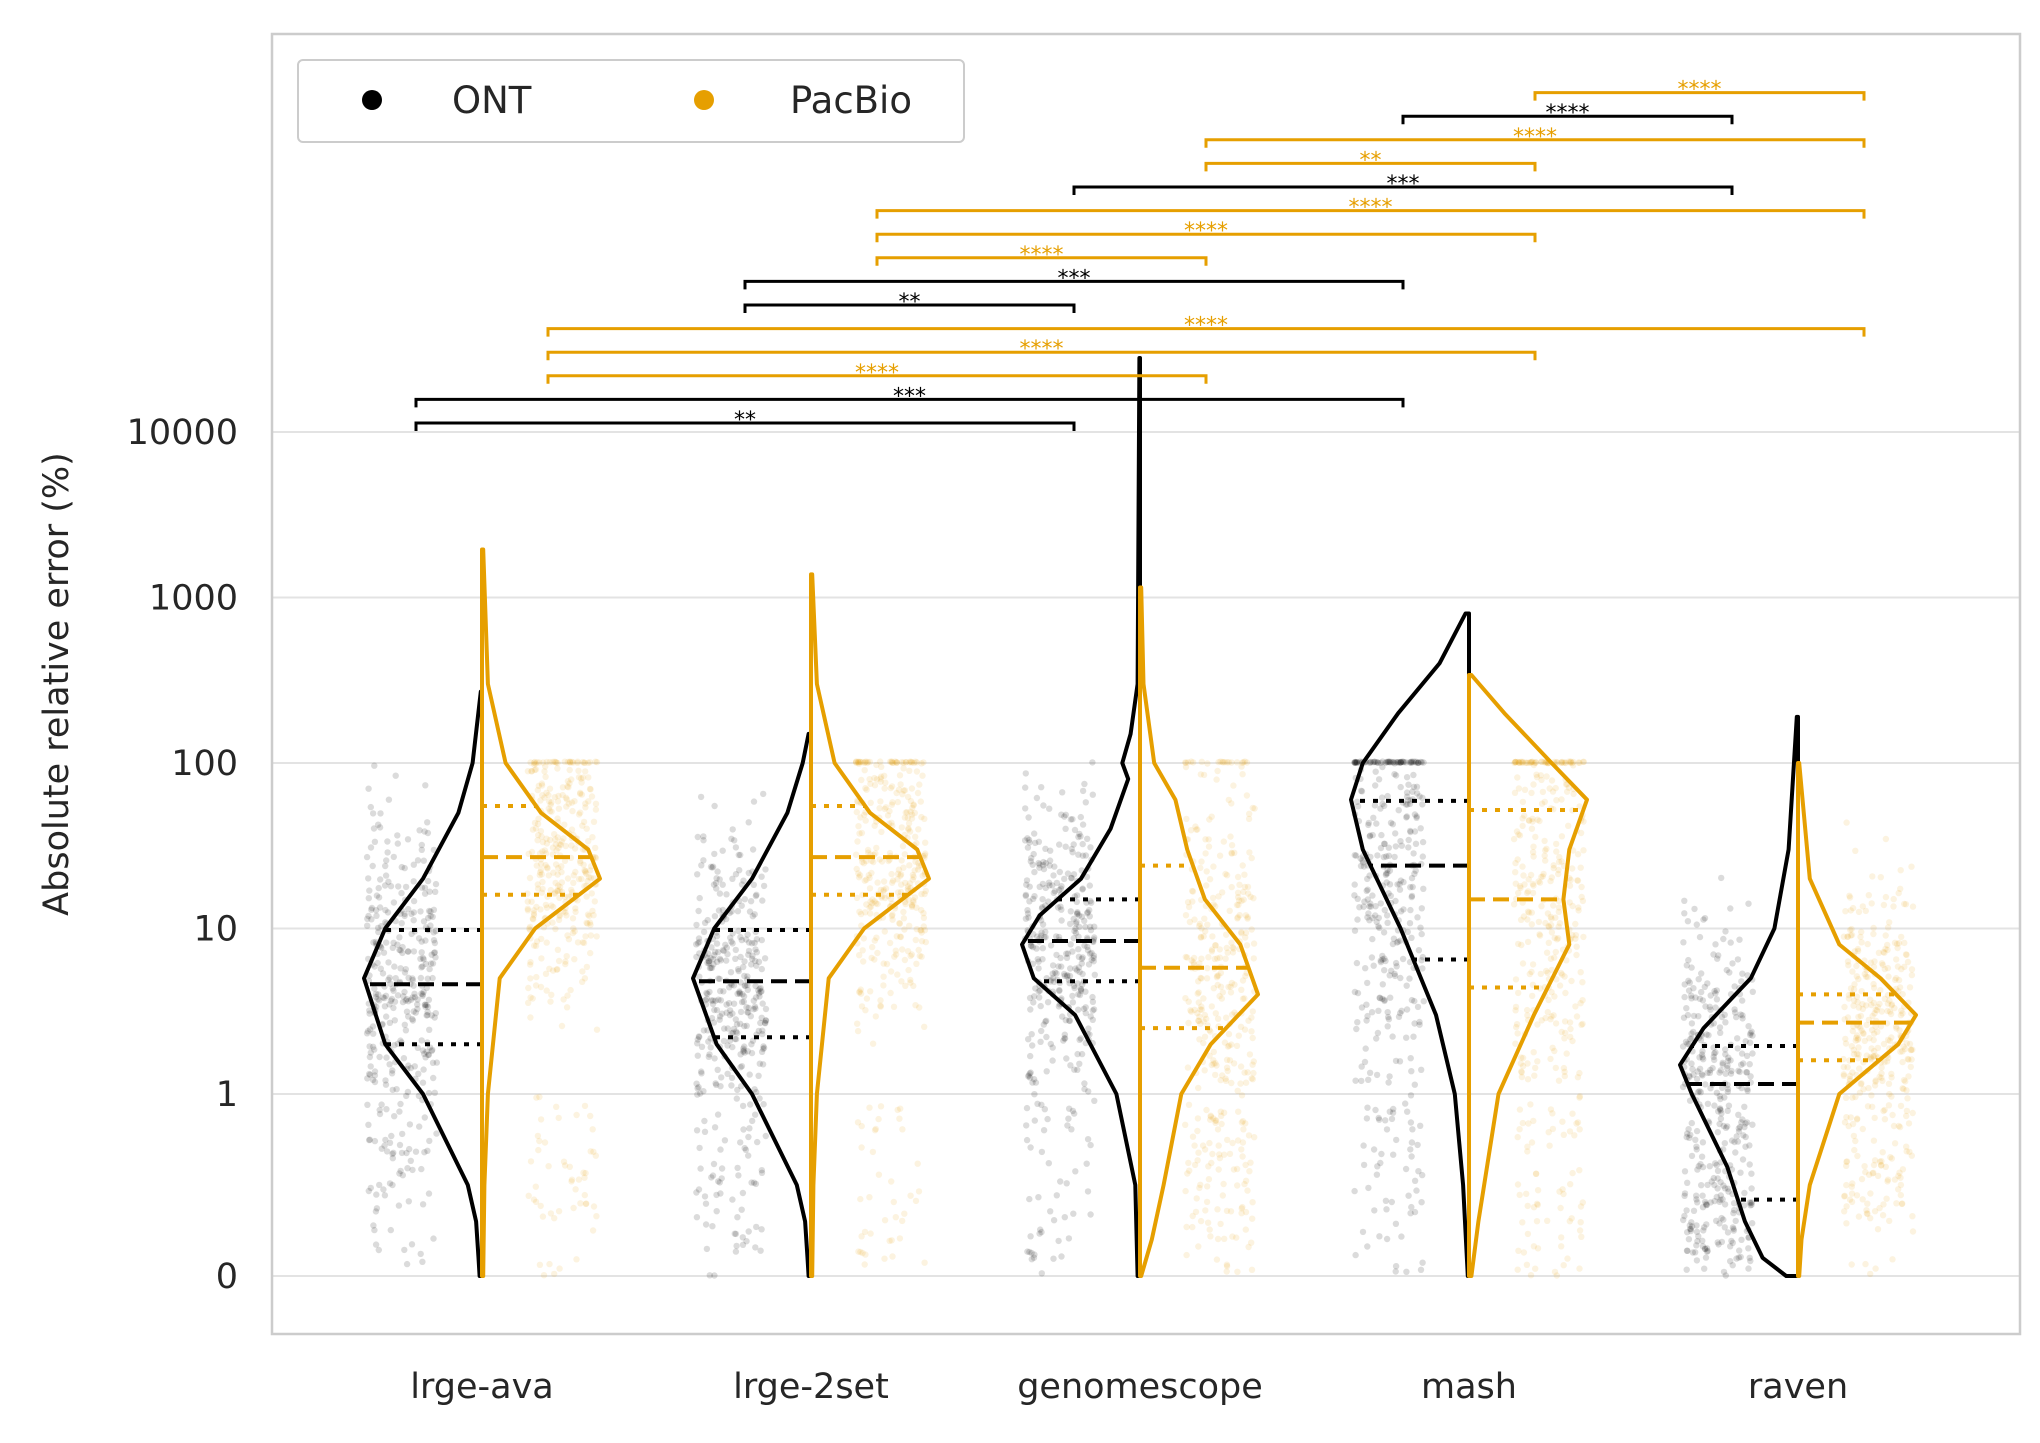  I want to click on significance-label: **, so click(910, 302).